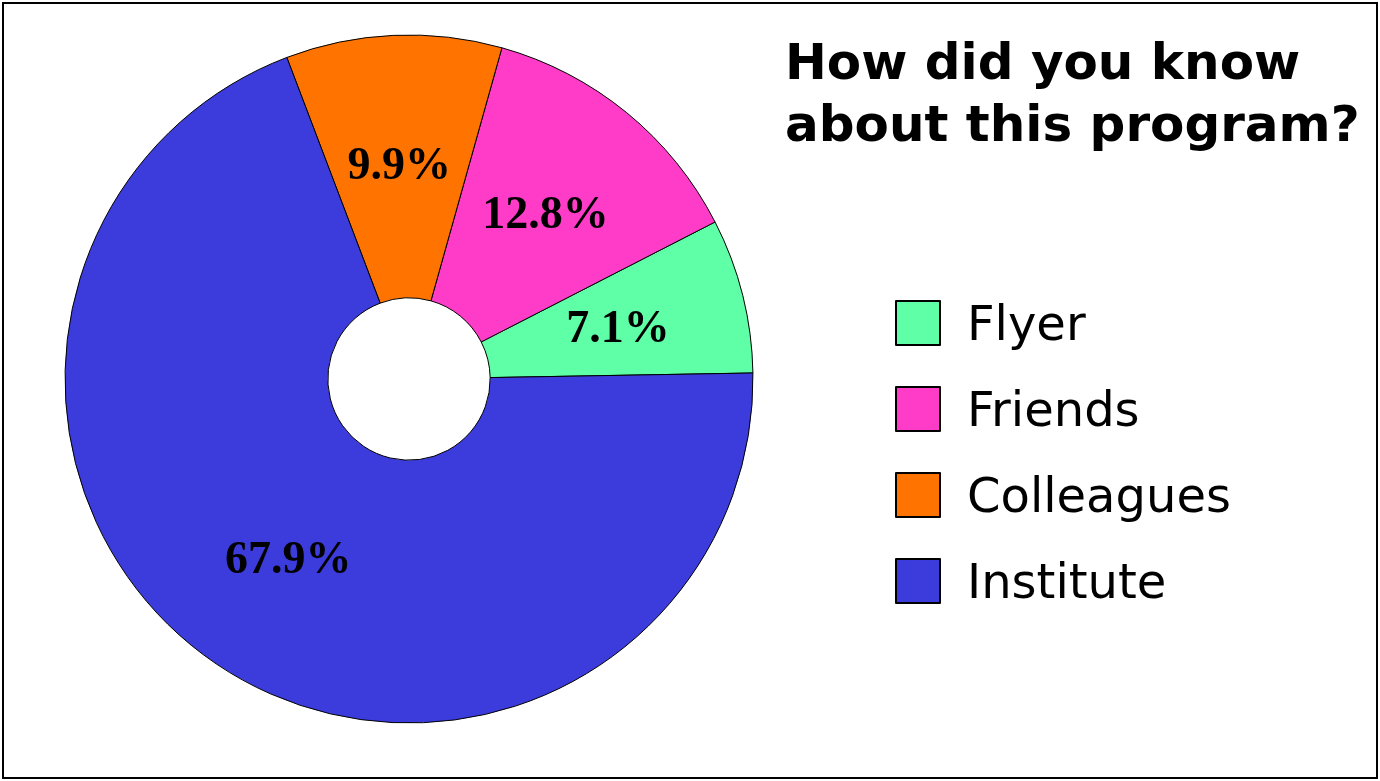 Image resolution: width=1380 pixels, height=781 pixels. What do you see at coordinates (288, 558) in the screenshot?
I see `data-label: 67.9%` at bounding box center [288, 558].